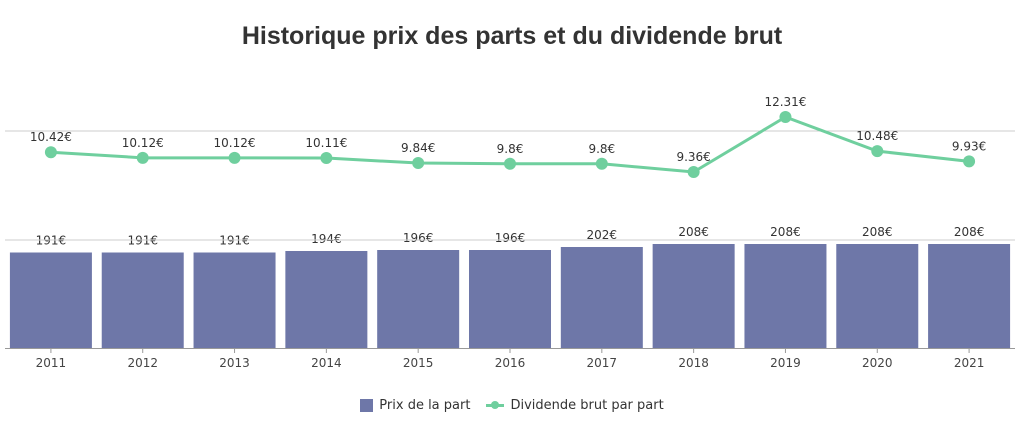  What do you see at coordinates (51, 363) in the screenshot?
I see `x-tick-label-2011: 2011` at bounding box center [51, 363].